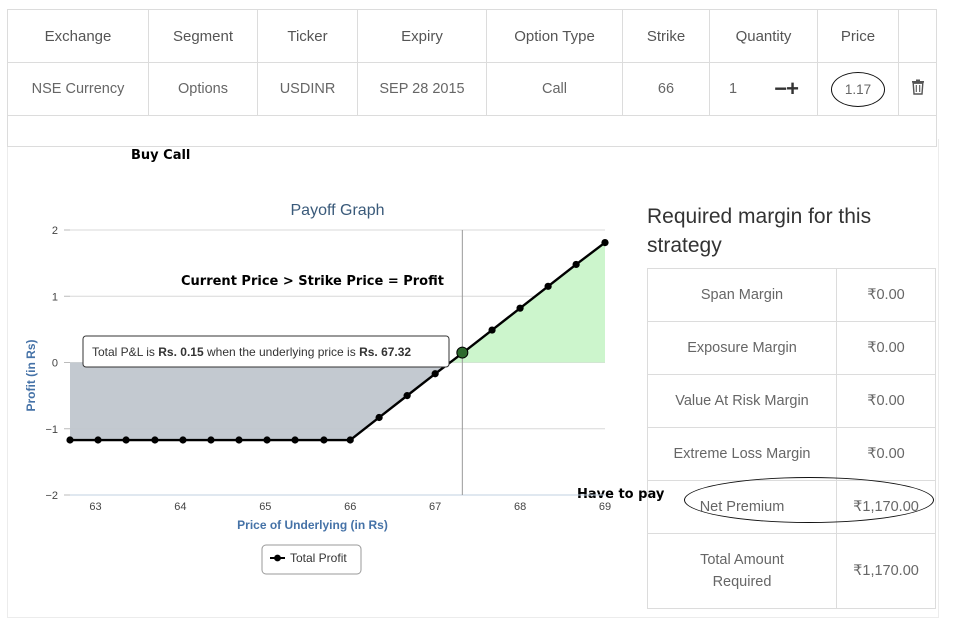  I want to click on actions-cell, so click(917, 89).